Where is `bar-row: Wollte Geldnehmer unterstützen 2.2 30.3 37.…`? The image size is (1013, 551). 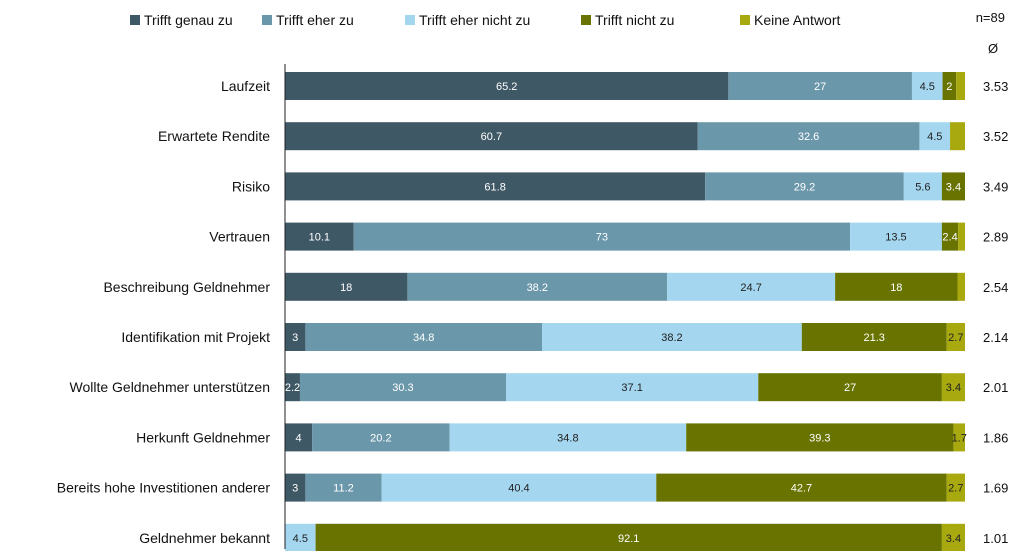 bar-row: Wollte Geldnehmer unterstützen 2.2 30.3 37.… is located at coordinates (538, 387).